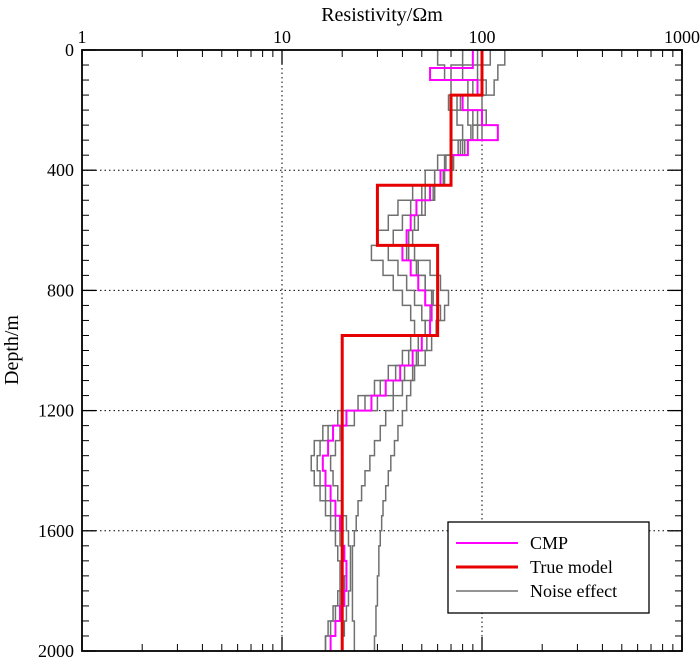 Image resolution: width=700 pixels, height=664 pixels. What do you see at coordinates (482, 37) in the screenshot?
I see `x-tick-label: 100` at bounding box center [482, 37].